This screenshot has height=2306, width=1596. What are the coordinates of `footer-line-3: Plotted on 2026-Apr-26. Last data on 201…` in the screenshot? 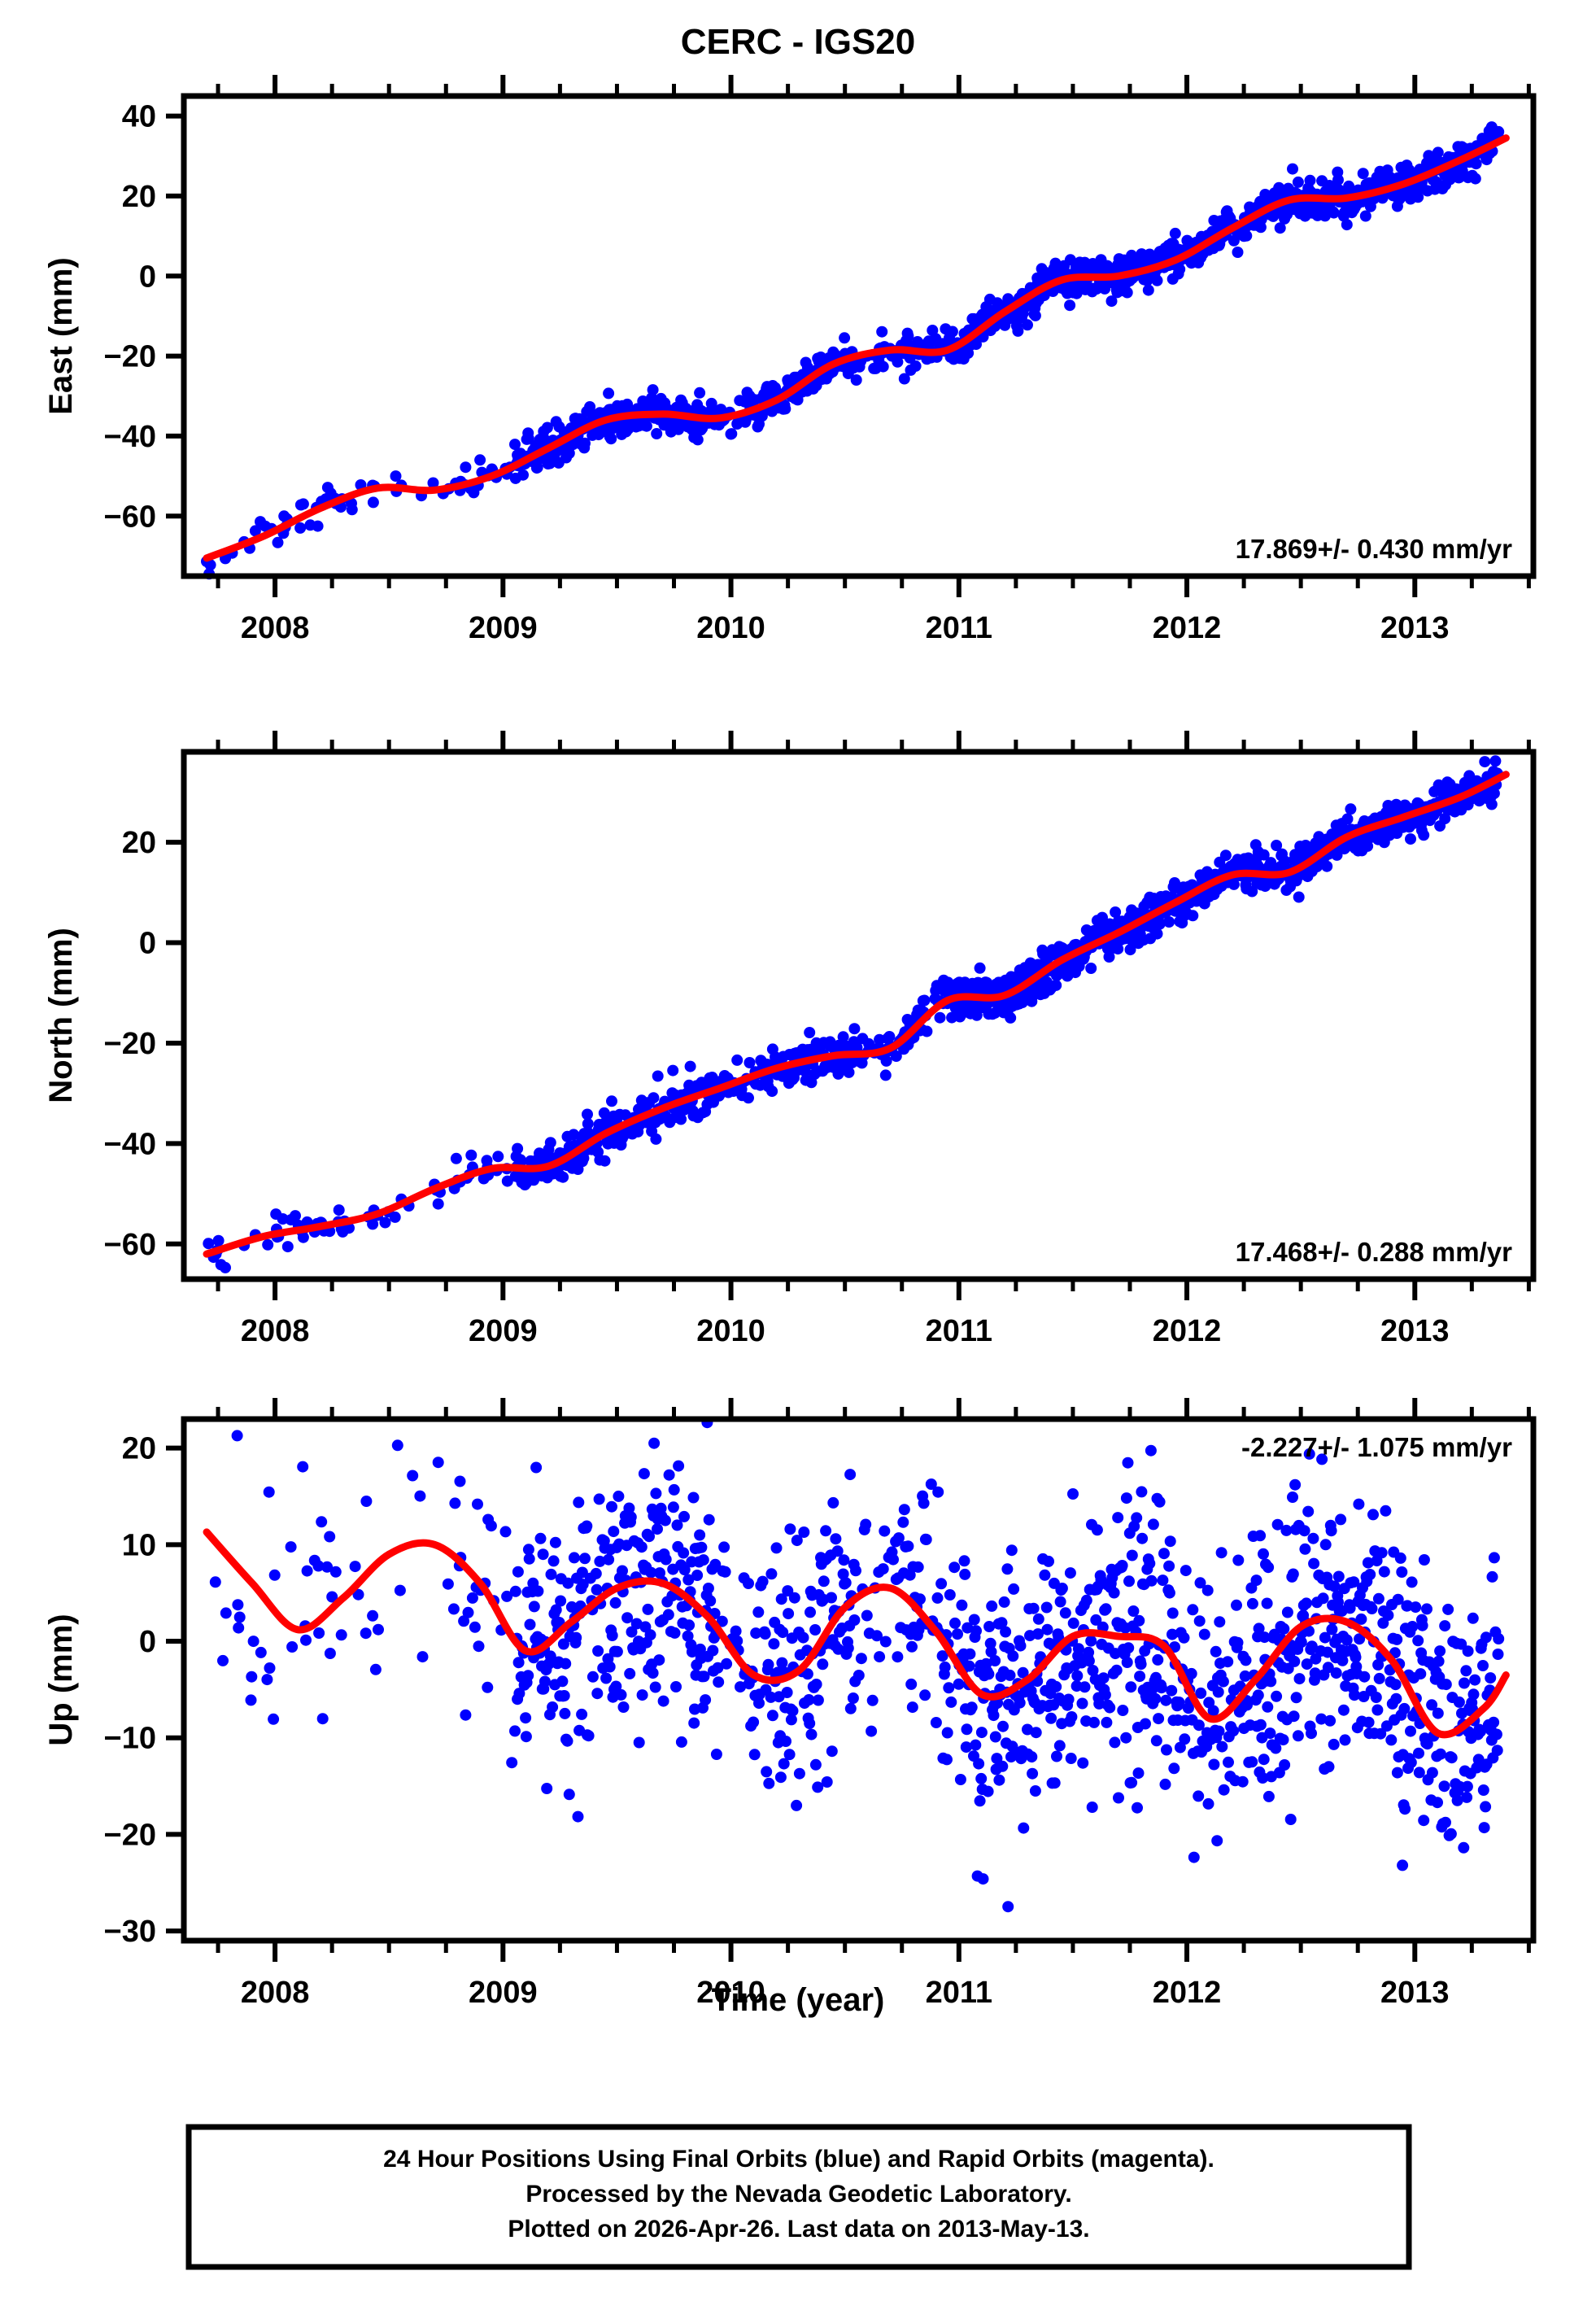 It's located at (798, 2229).